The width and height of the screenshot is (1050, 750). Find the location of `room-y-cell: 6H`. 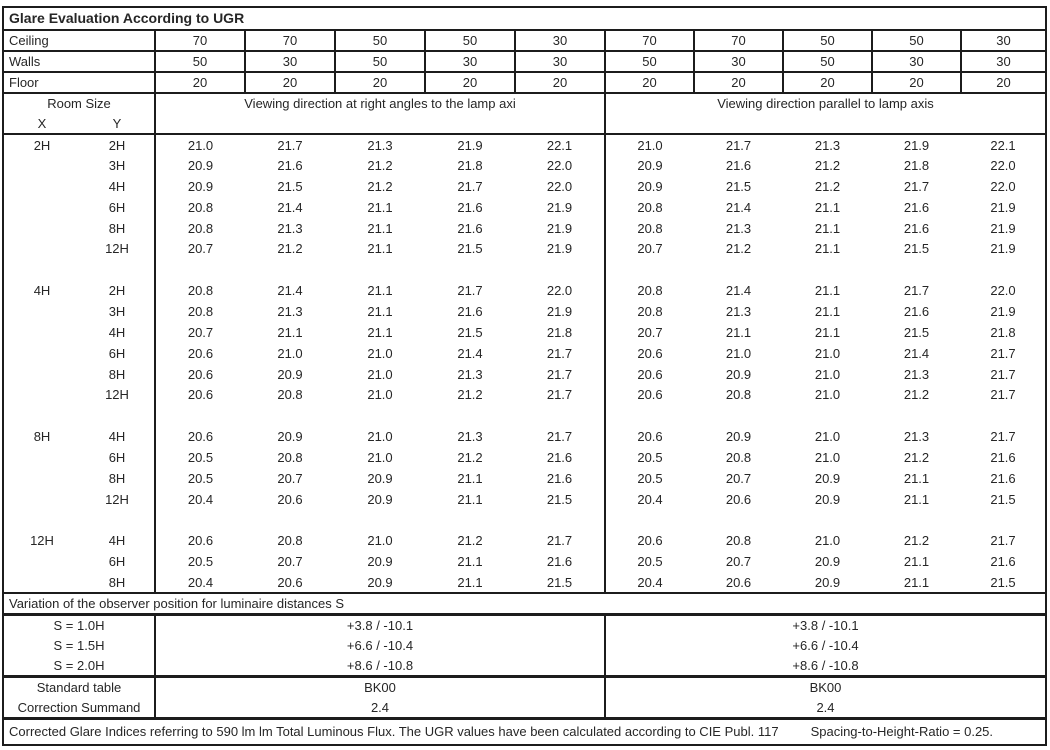

room-y-cell: 6H is located at coordinates (118, 457).